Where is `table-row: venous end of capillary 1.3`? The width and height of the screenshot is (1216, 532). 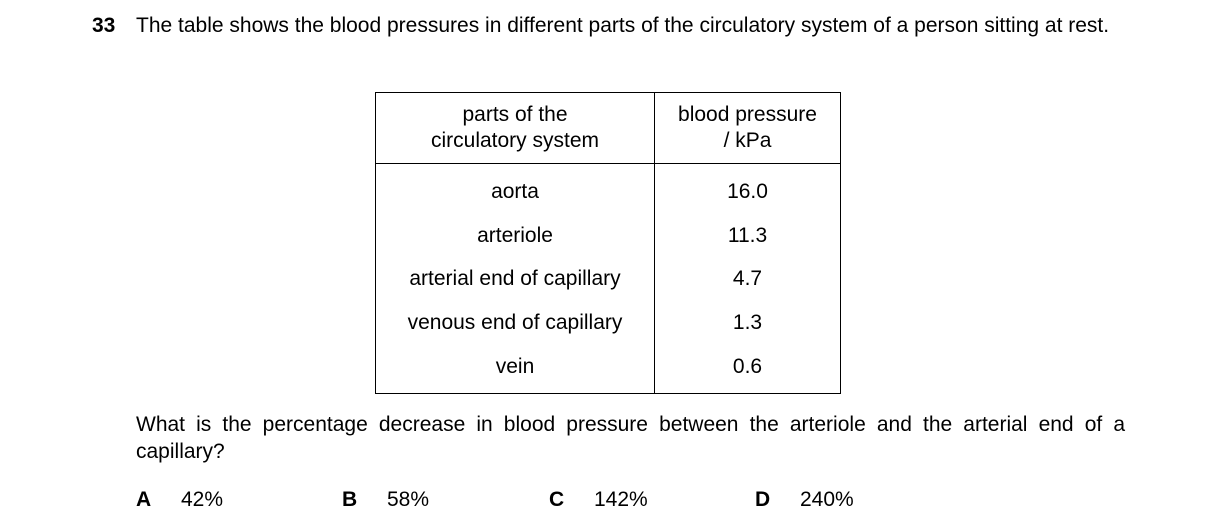 table-row: venous end of capillary 1.3 is located at coordinates (608, 323).